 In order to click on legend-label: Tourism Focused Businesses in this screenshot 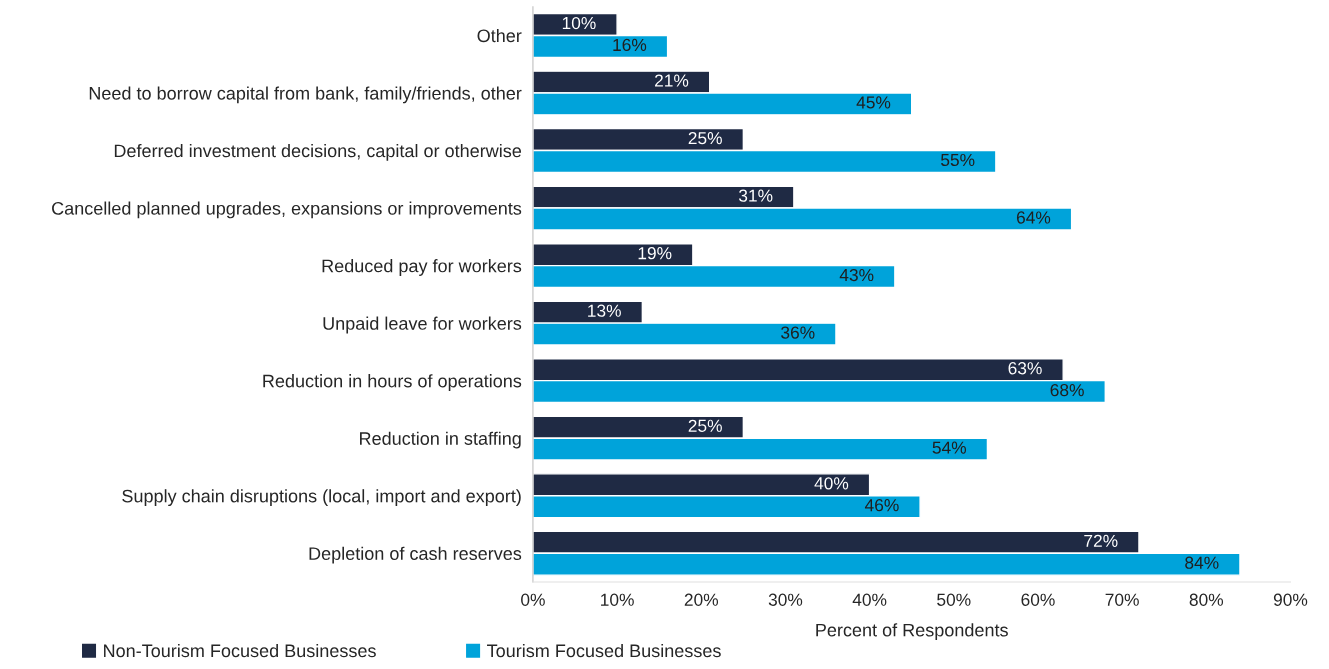, I will do `click(604, 650)`.